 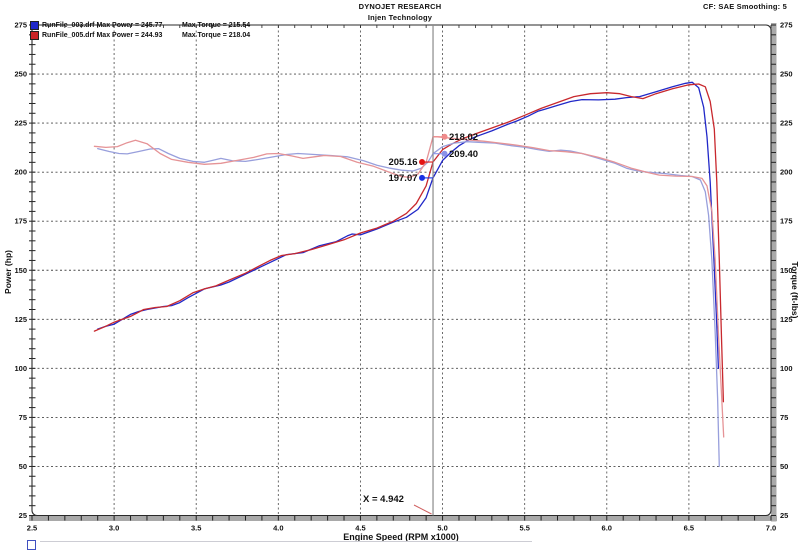 I want to click on cursor-label-pointer, so click(x=422, y=509).